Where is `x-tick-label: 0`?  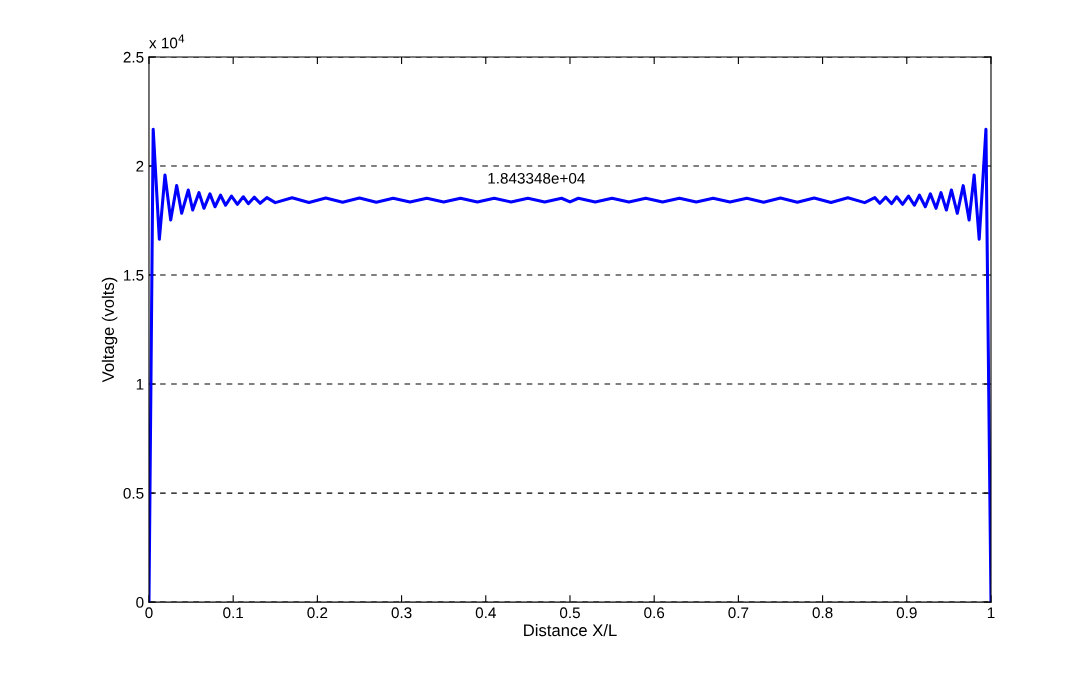 x-tick-label: 0 is located at coordinates (149, 613).